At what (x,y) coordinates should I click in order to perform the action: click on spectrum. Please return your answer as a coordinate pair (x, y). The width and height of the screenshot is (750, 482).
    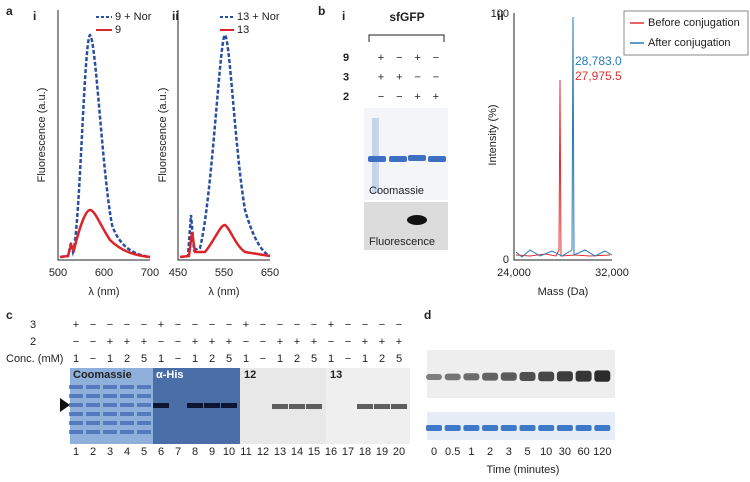
    Looking at the image, I should click on (564, 137).